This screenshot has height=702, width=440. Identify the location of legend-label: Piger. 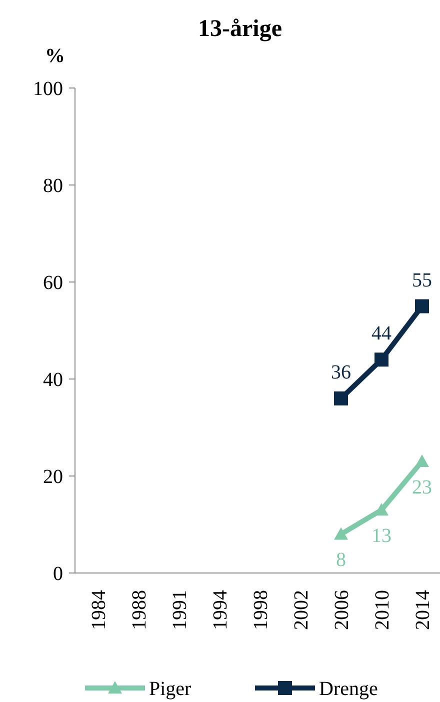
(170, 689).